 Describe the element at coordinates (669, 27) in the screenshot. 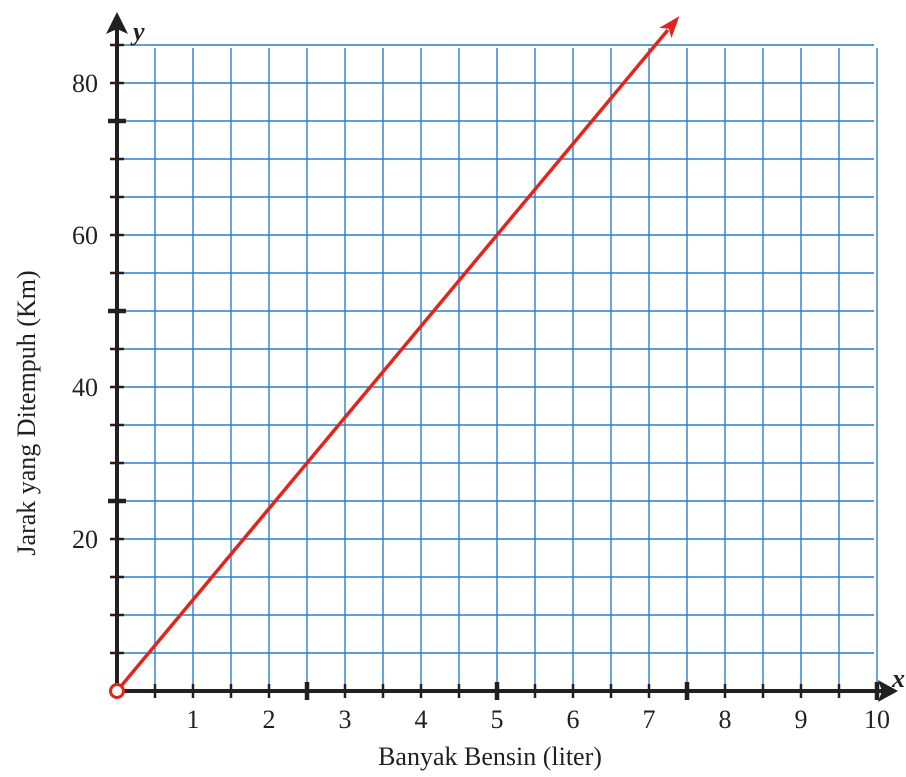

I see `series-arrowhead` at that location.